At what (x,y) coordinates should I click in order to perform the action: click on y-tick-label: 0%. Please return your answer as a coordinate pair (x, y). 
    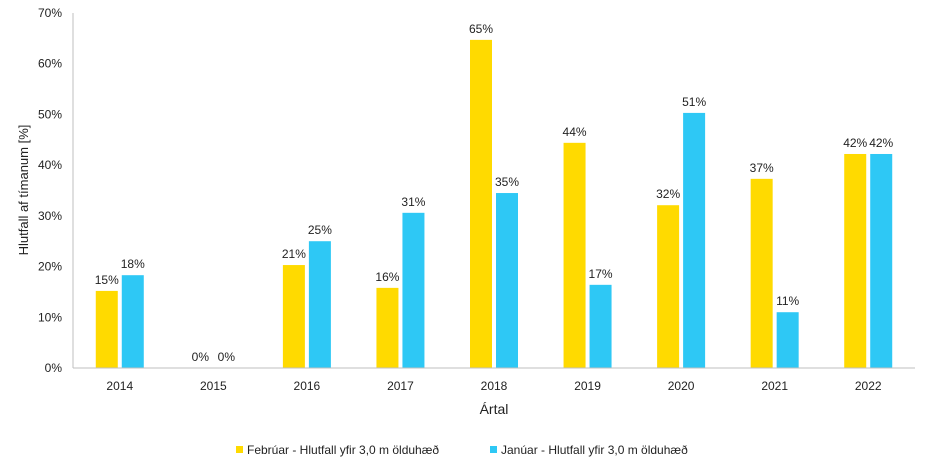
    Looking at the image, I should click on (54, 368).